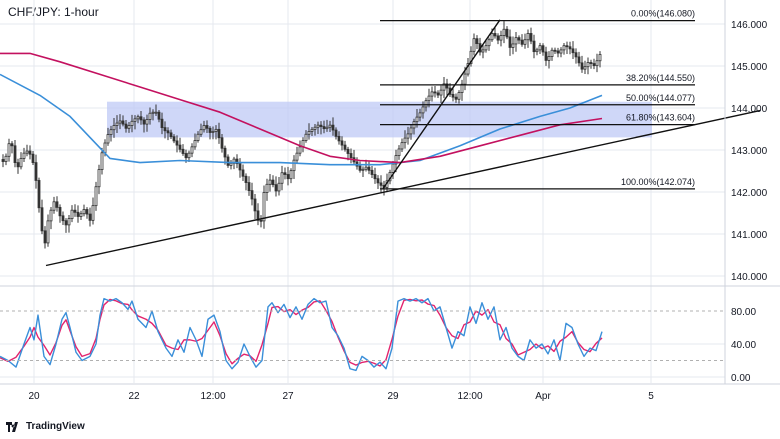 The width and height of the screenshot is (780, 439). What do you see at coordinates (743, 345) in the screenshot?
I see `stoch-tick-label: 40.00` at bounding box center [743, 345].